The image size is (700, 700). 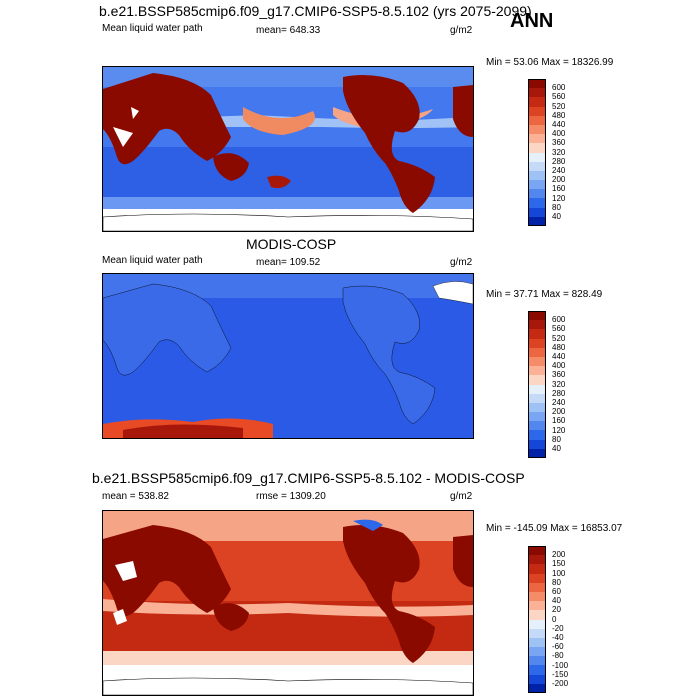 I want to click on panel2-colorbar, so click(x=537, y=384).